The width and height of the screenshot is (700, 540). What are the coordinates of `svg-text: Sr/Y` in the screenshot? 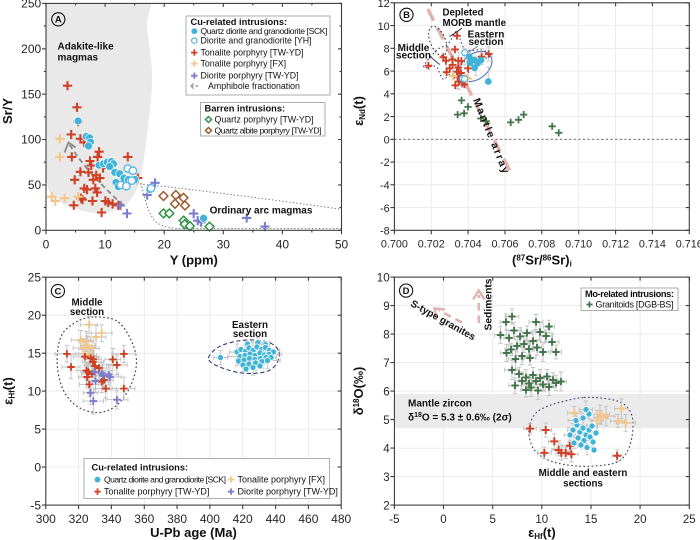 It's located at (7, 111).